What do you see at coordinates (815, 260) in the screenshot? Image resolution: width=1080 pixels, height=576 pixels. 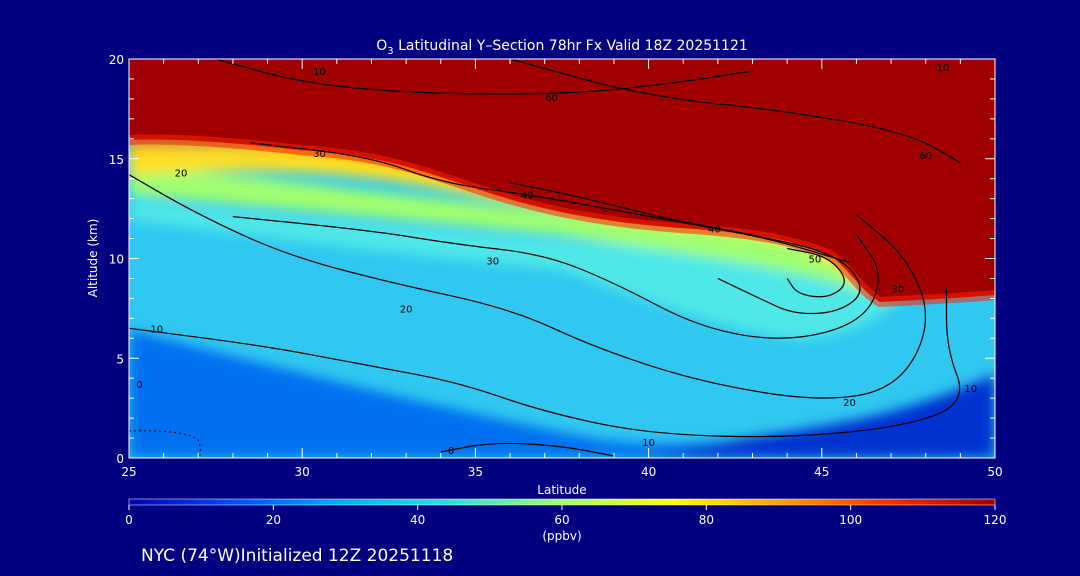 I see `contour-label: 50` at bounding box center [815, 260].